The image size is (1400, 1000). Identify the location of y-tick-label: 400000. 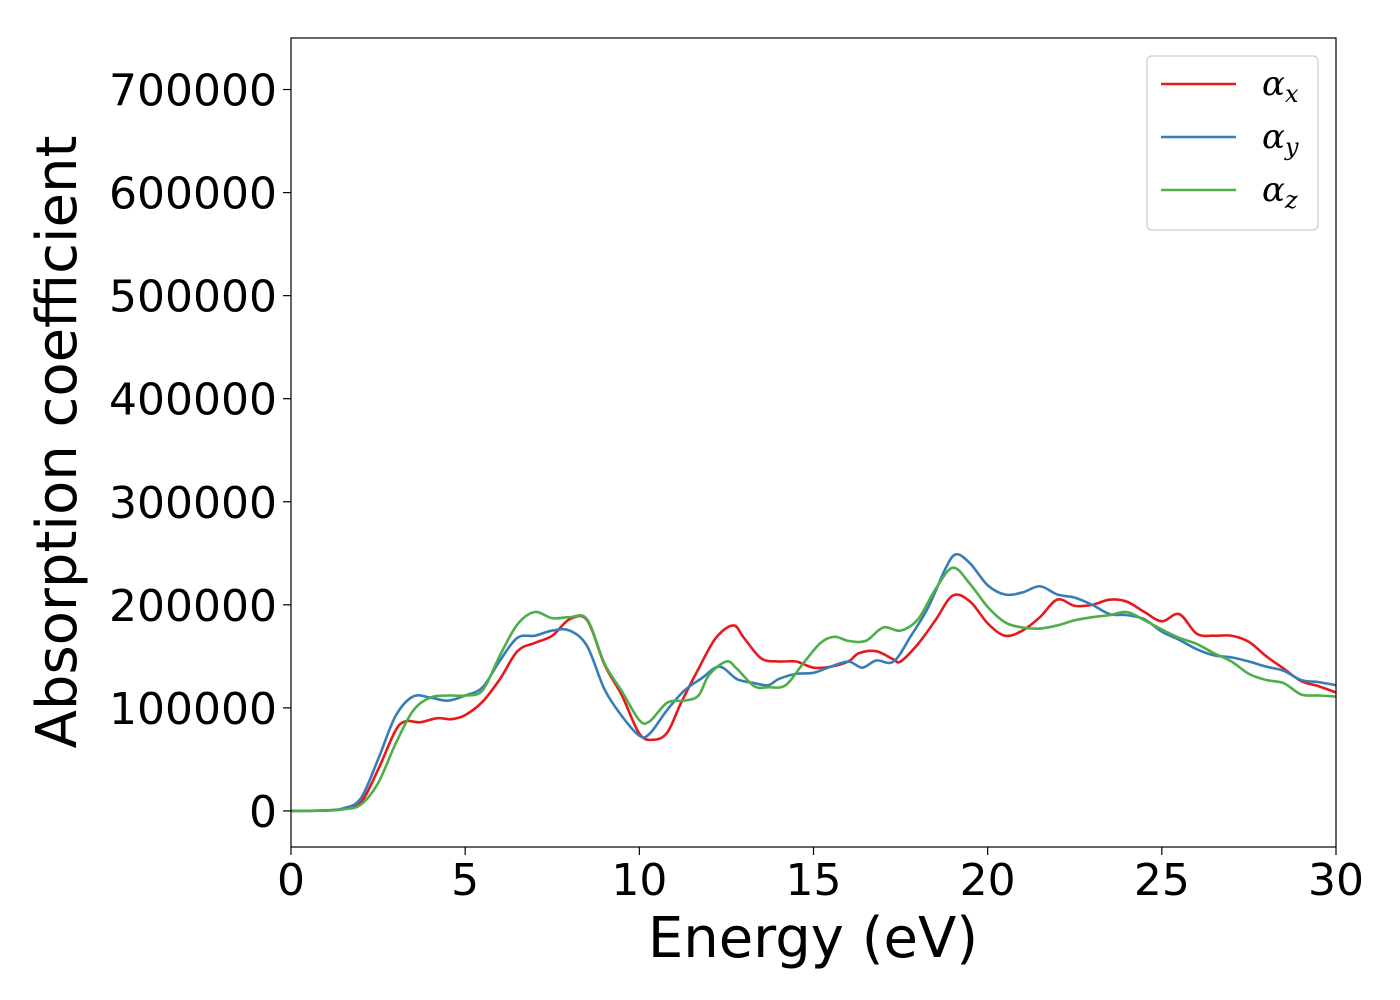
(193, 400).